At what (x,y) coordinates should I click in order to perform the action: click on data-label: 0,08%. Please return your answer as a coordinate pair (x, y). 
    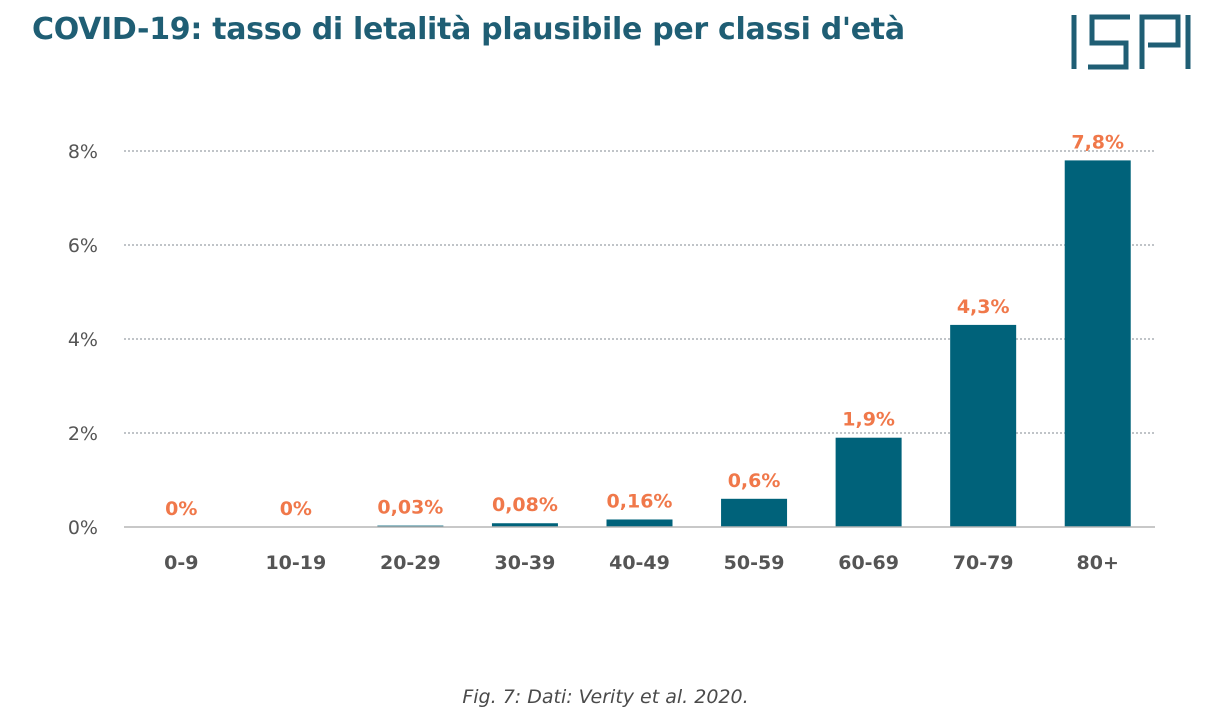
    Looking at the image, I should click on (525, 505).